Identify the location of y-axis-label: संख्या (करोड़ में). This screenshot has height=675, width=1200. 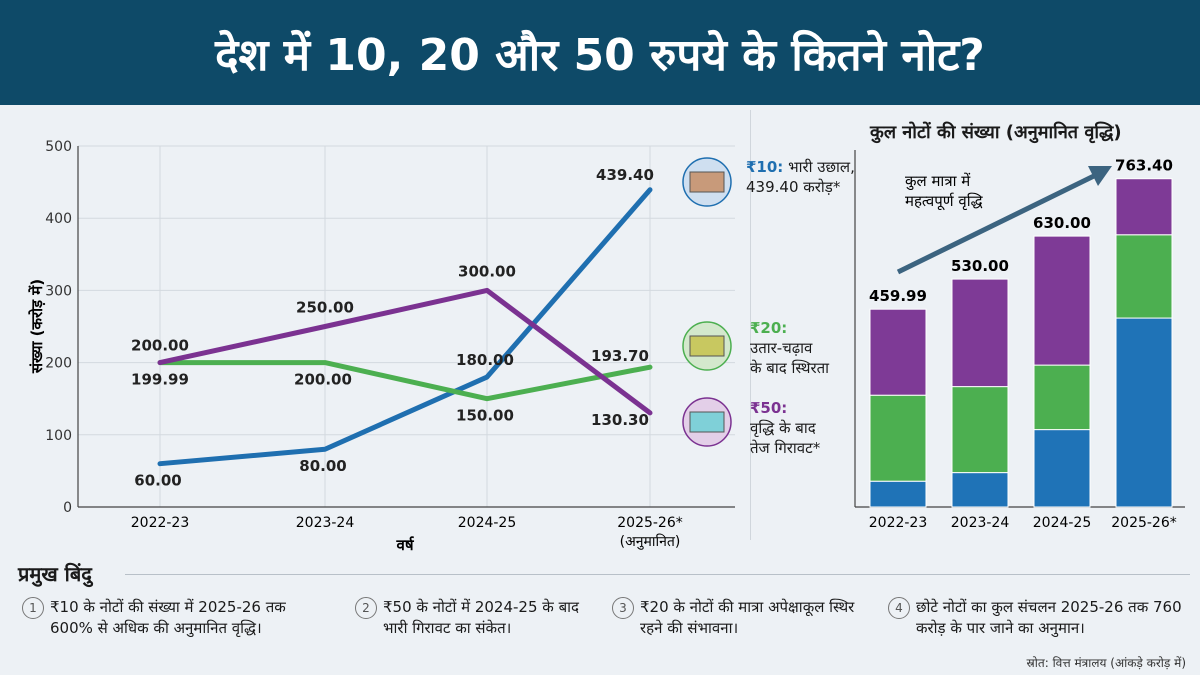
(37, 326).